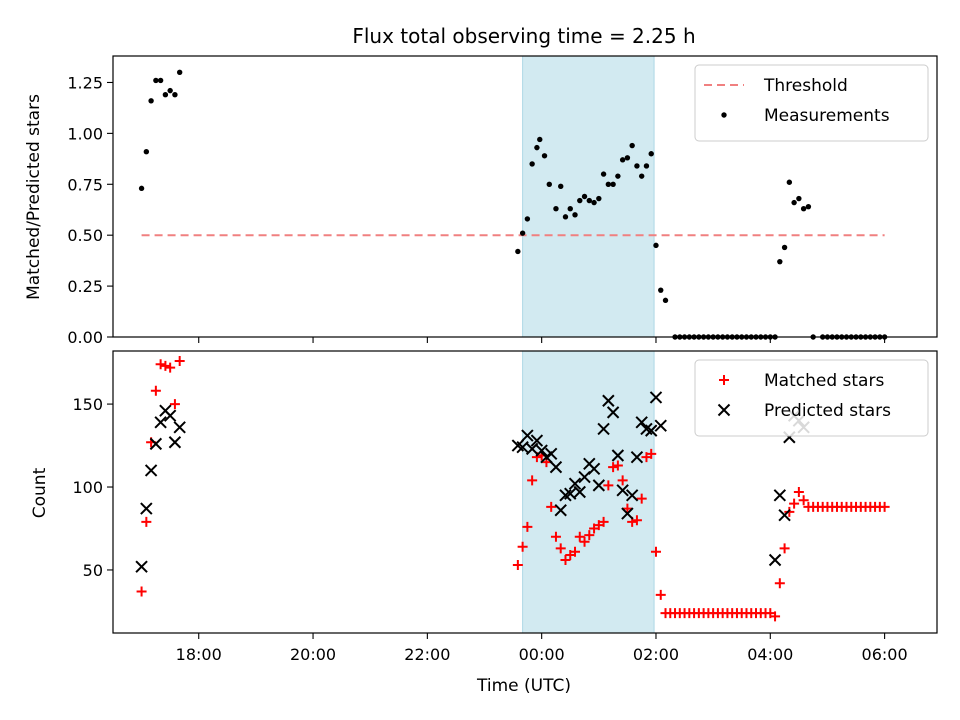 The image size is (960, 720). I want to click on top-y-tick-label: 0.25, so click(85, 286).